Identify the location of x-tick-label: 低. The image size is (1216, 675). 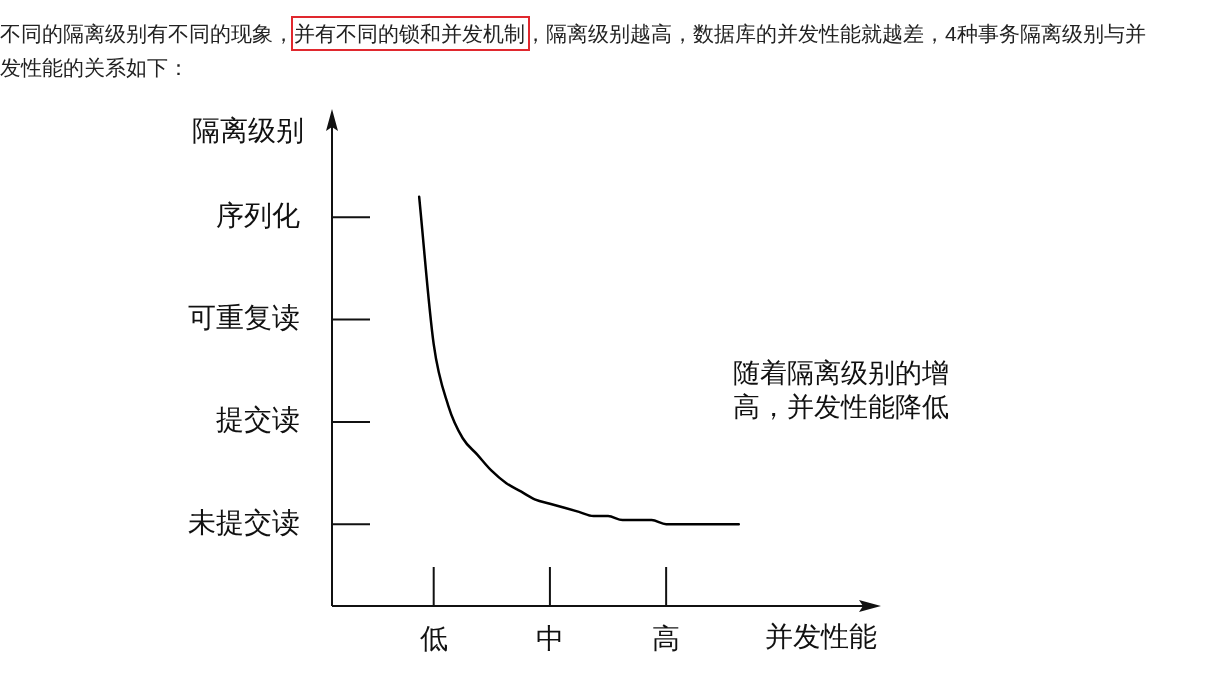
(433, 639).